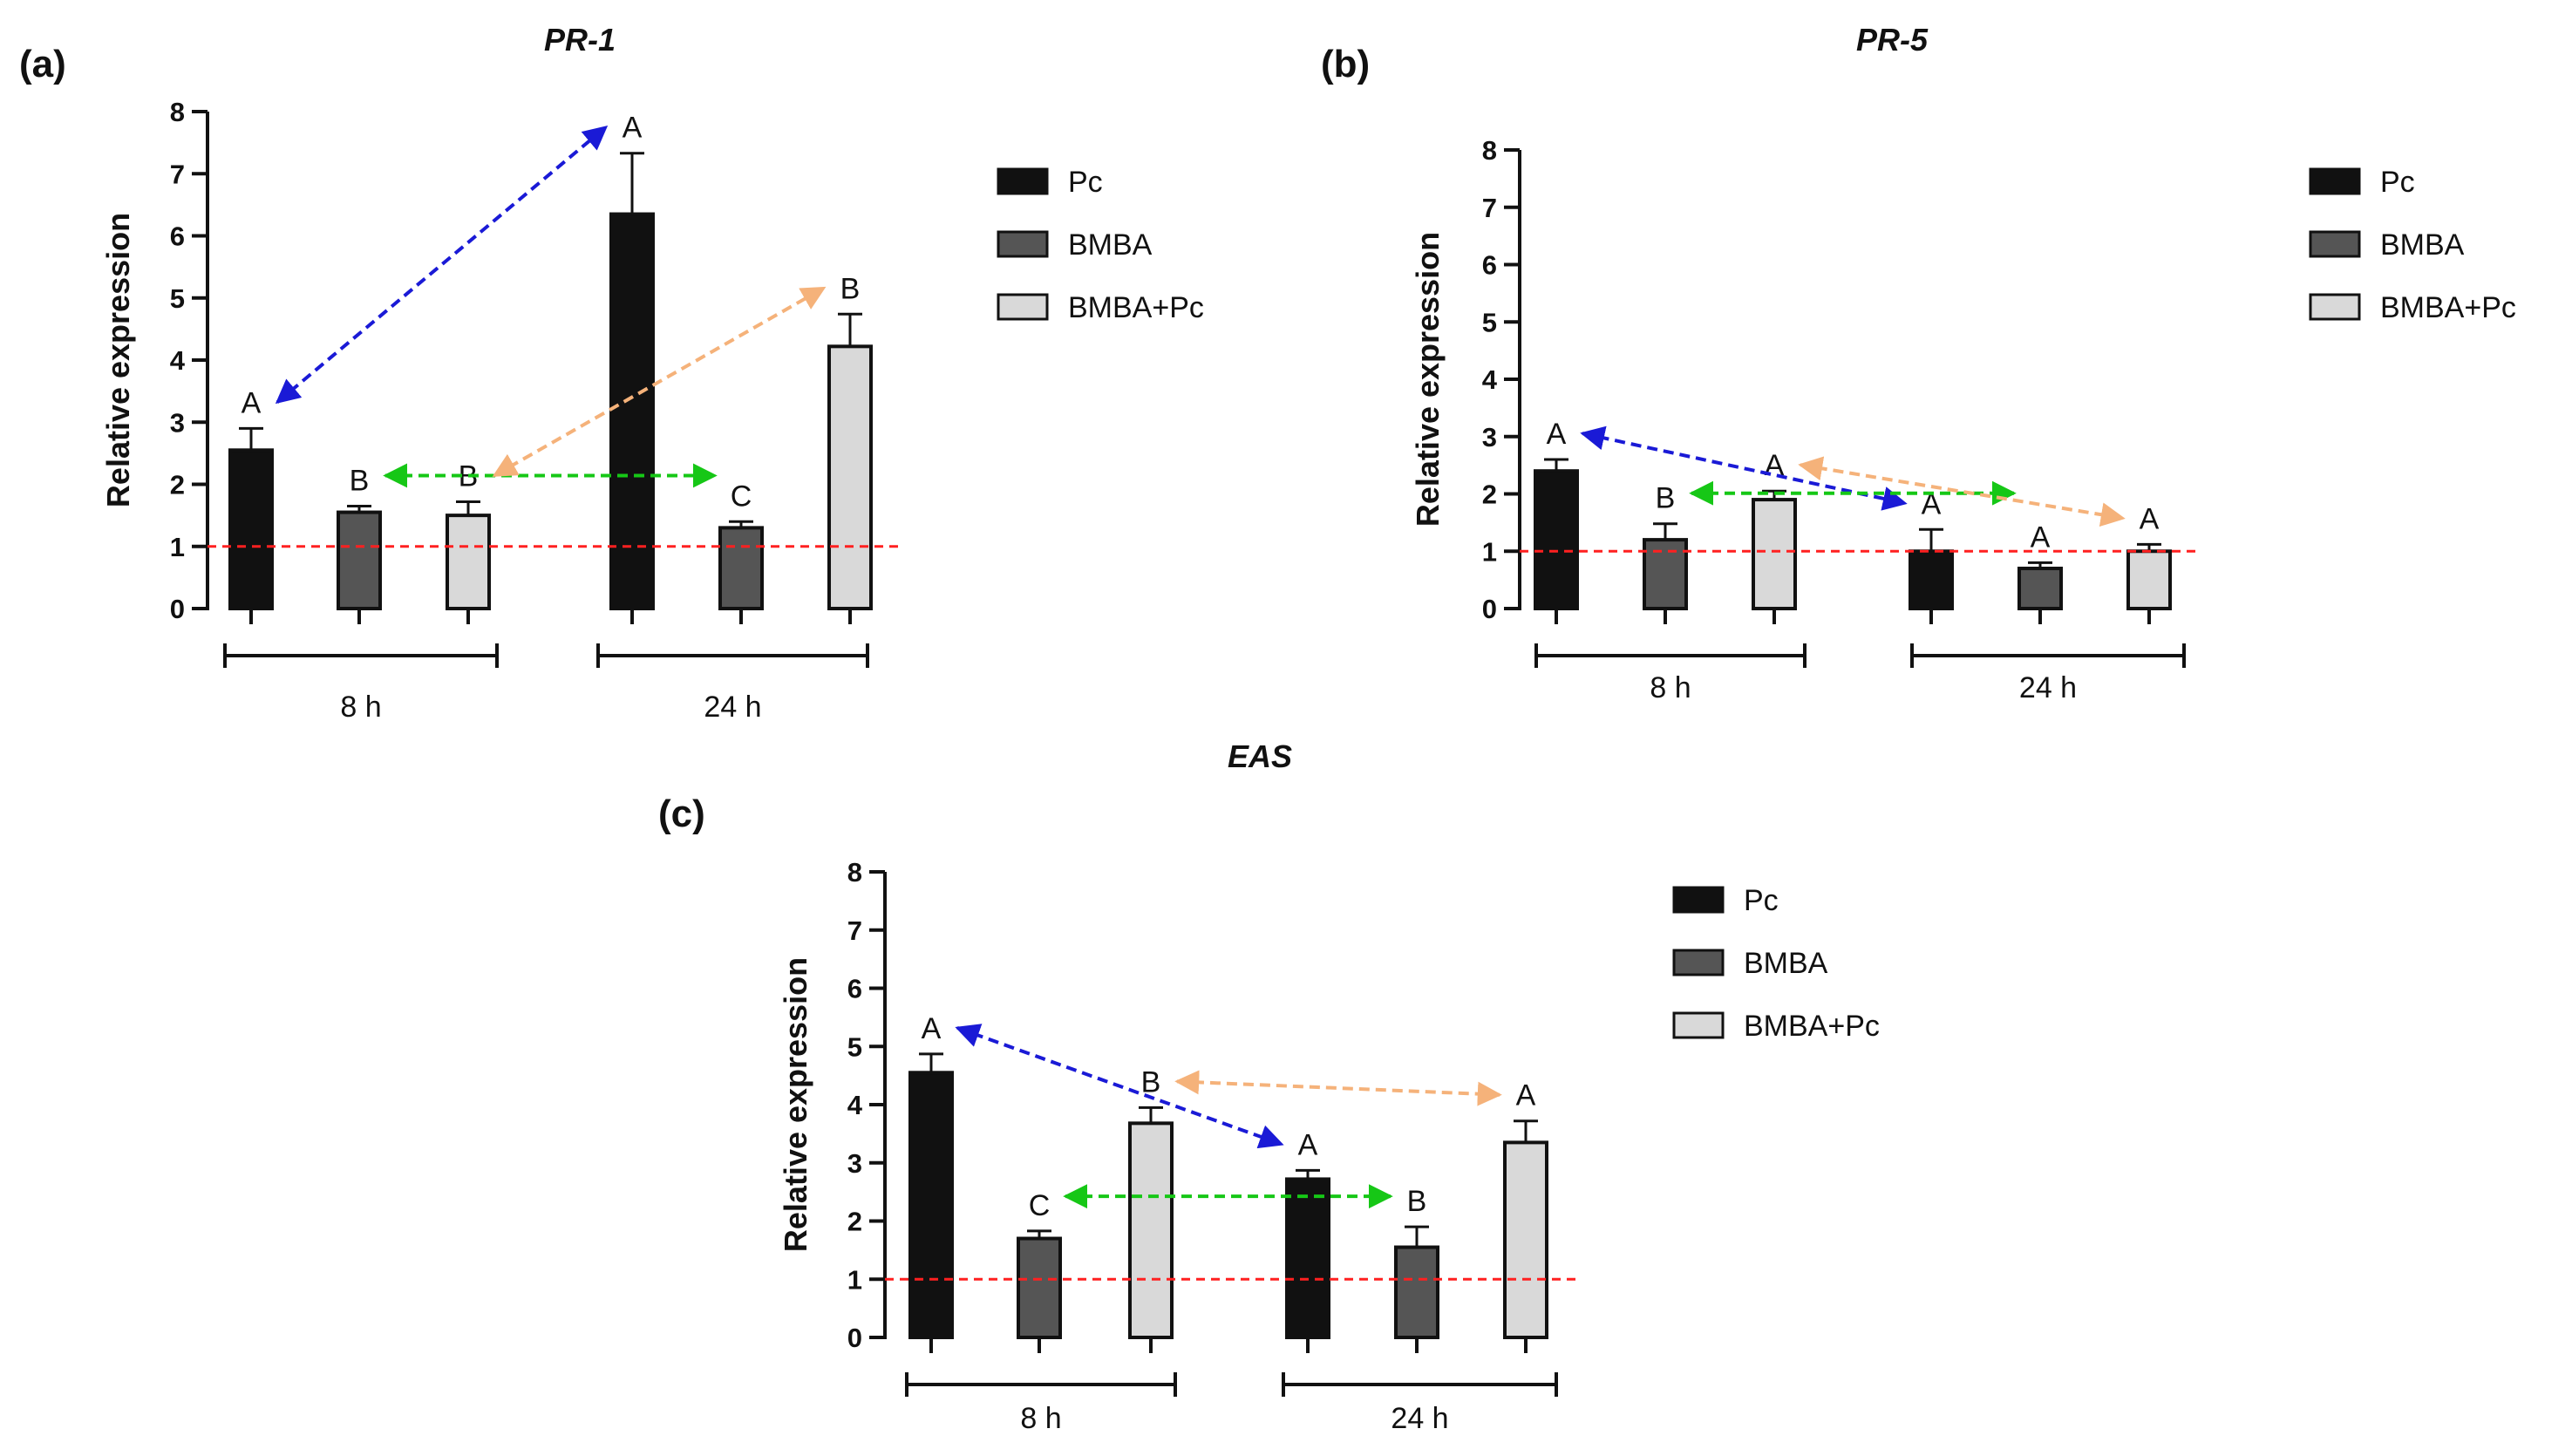 The width and height of the screenshot is (2572, 1456). Describe the element at coordinates (42, 64) in the screenshot. I see `panel-label: (a)` at that location.